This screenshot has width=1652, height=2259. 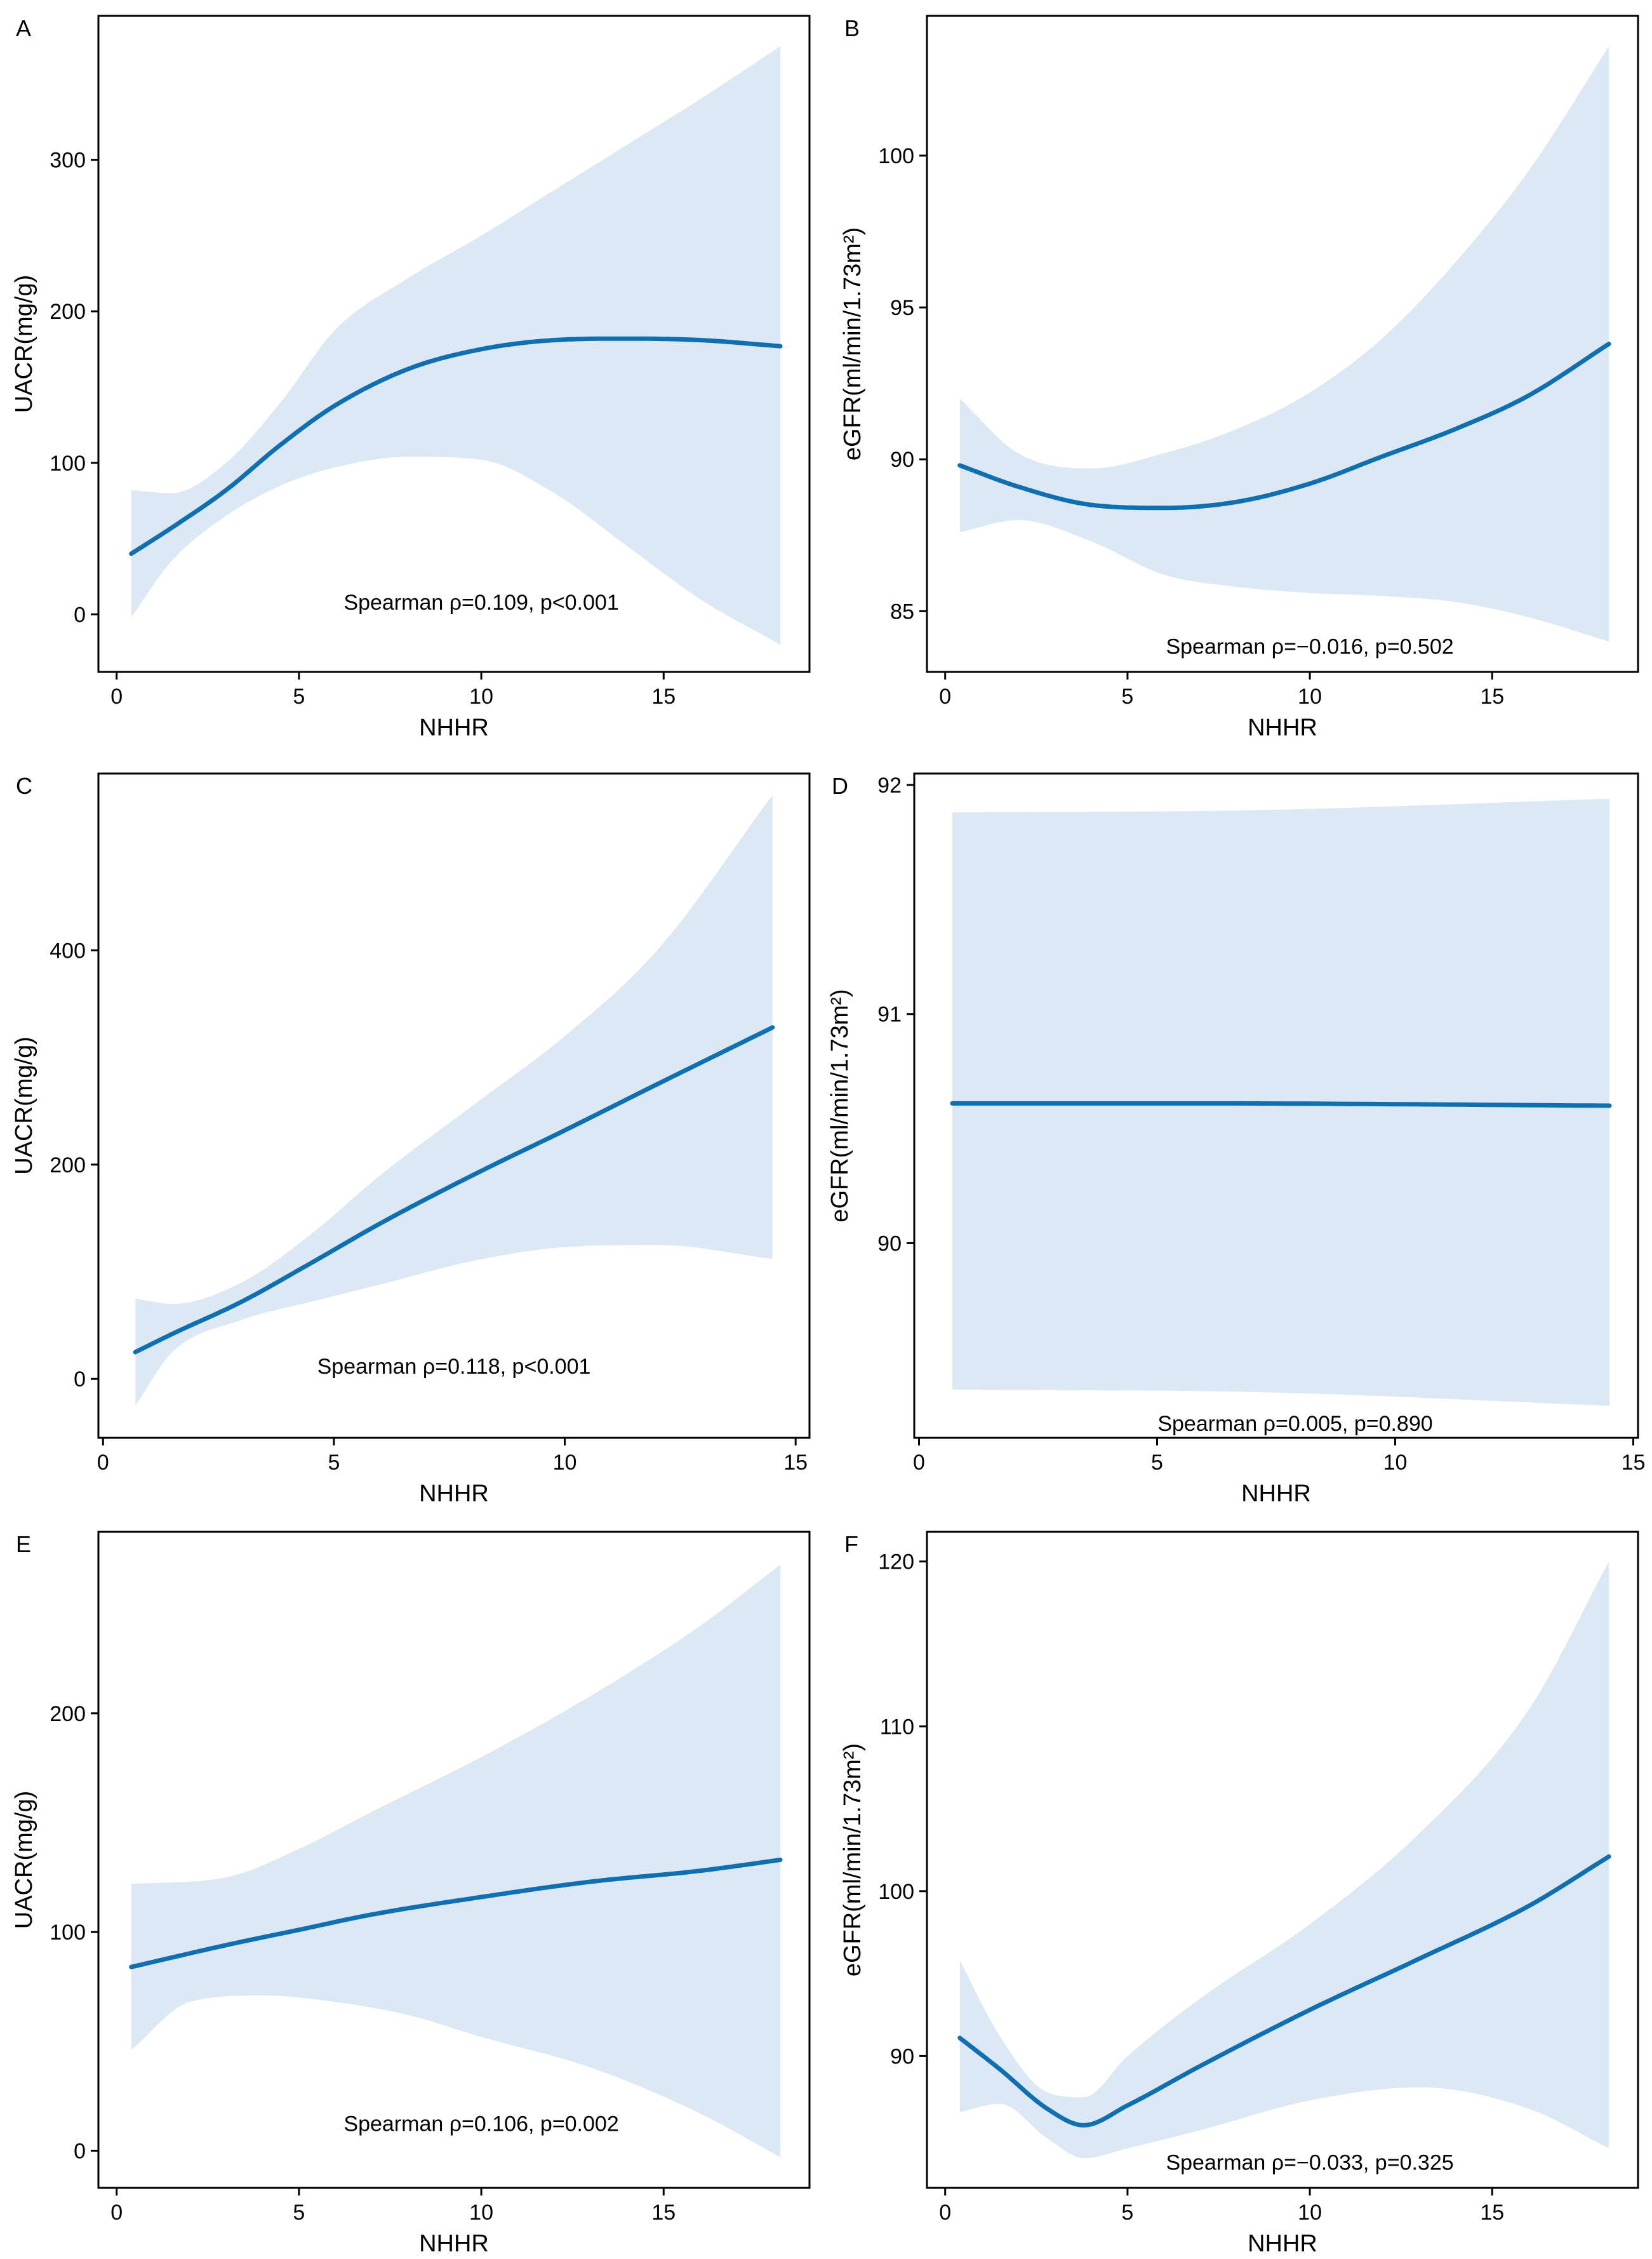 What do you see at coordinates (68, 161) in the screenshot?
I see `y-tick-label: 300` at bounding box center [68, 161].